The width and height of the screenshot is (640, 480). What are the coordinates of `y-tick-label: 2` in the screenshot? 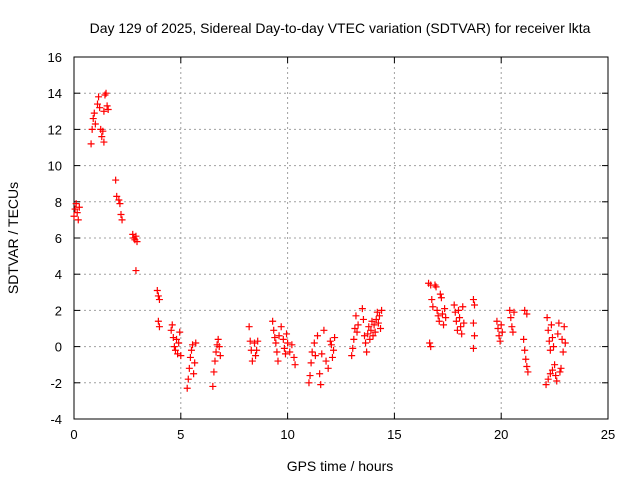 It's located at (58, 310).